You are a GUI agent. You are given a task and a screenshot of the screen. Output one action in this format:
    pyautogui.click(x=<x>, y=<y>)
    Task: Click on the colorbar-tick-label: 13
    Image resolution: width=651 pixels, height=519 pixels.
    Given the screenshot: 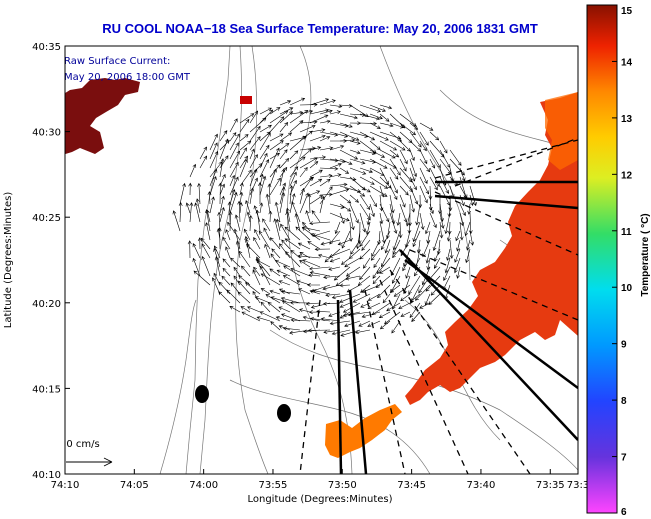 What is the action you would take?
    pyautogui.click(x=627, y=119)
    